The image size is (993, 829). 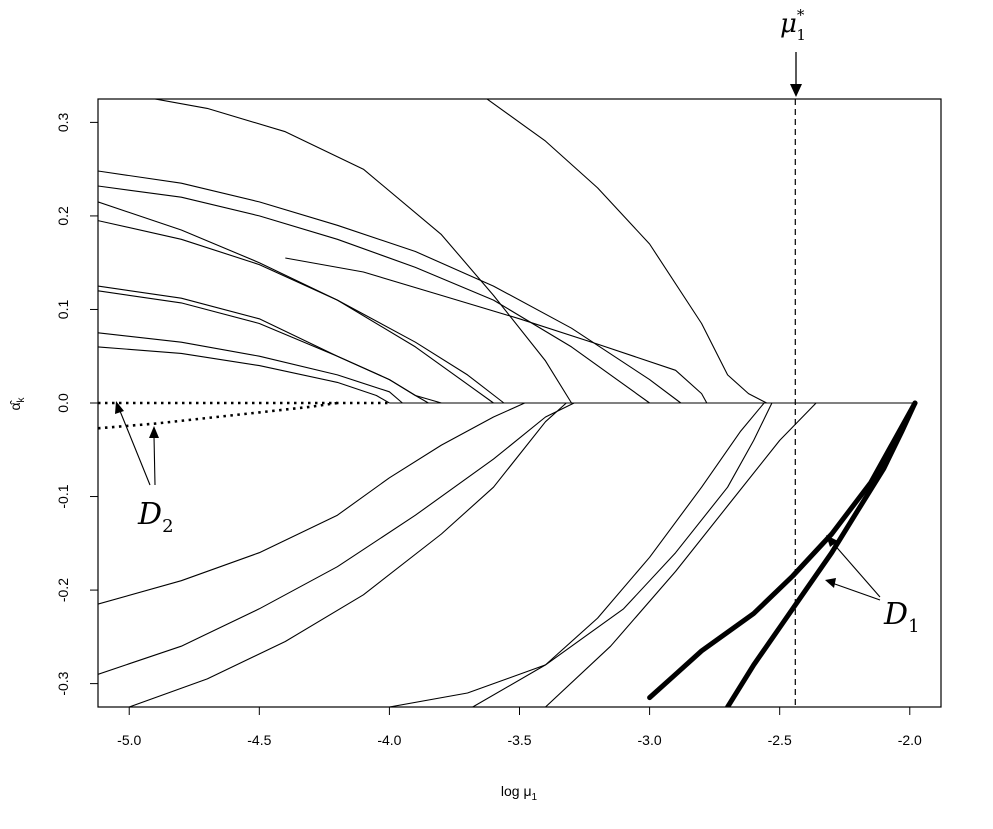 I want to click on d1-arrow-upper-head, so click(x=832, y=541).